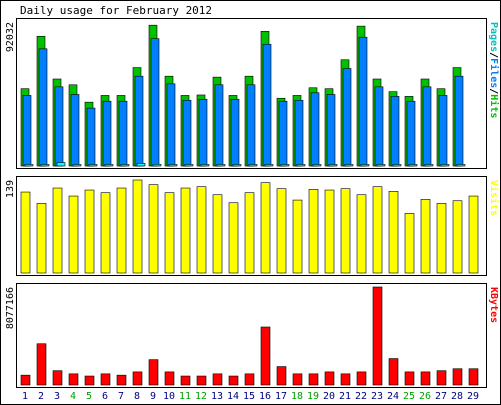  Describe the element at coordinates (297, 396) in the screenshot. I see `x-tick-label: 18` at that location.